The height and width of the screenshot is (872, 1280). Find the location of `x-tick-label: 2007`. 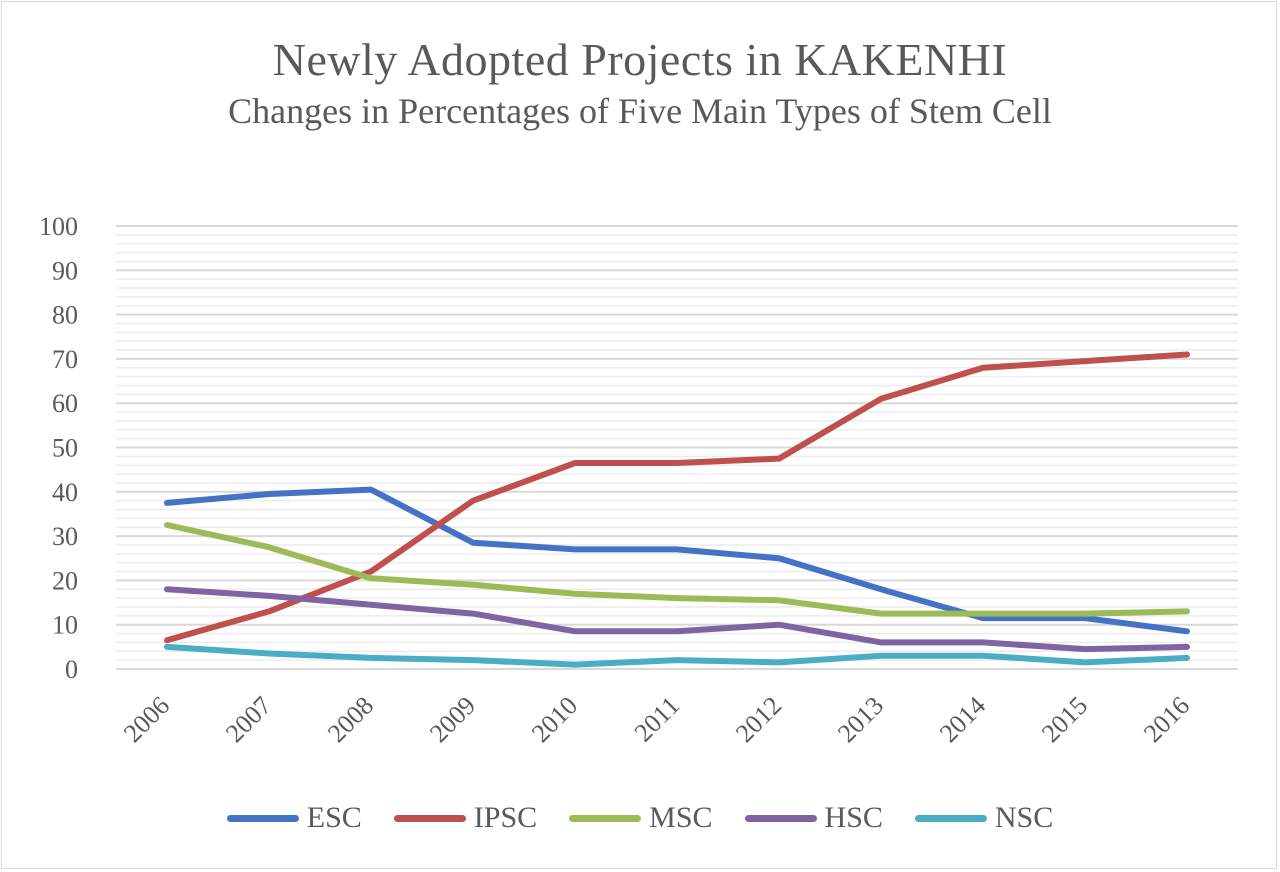

x-tick-label: 2007 is located at coordinates (248, 719).